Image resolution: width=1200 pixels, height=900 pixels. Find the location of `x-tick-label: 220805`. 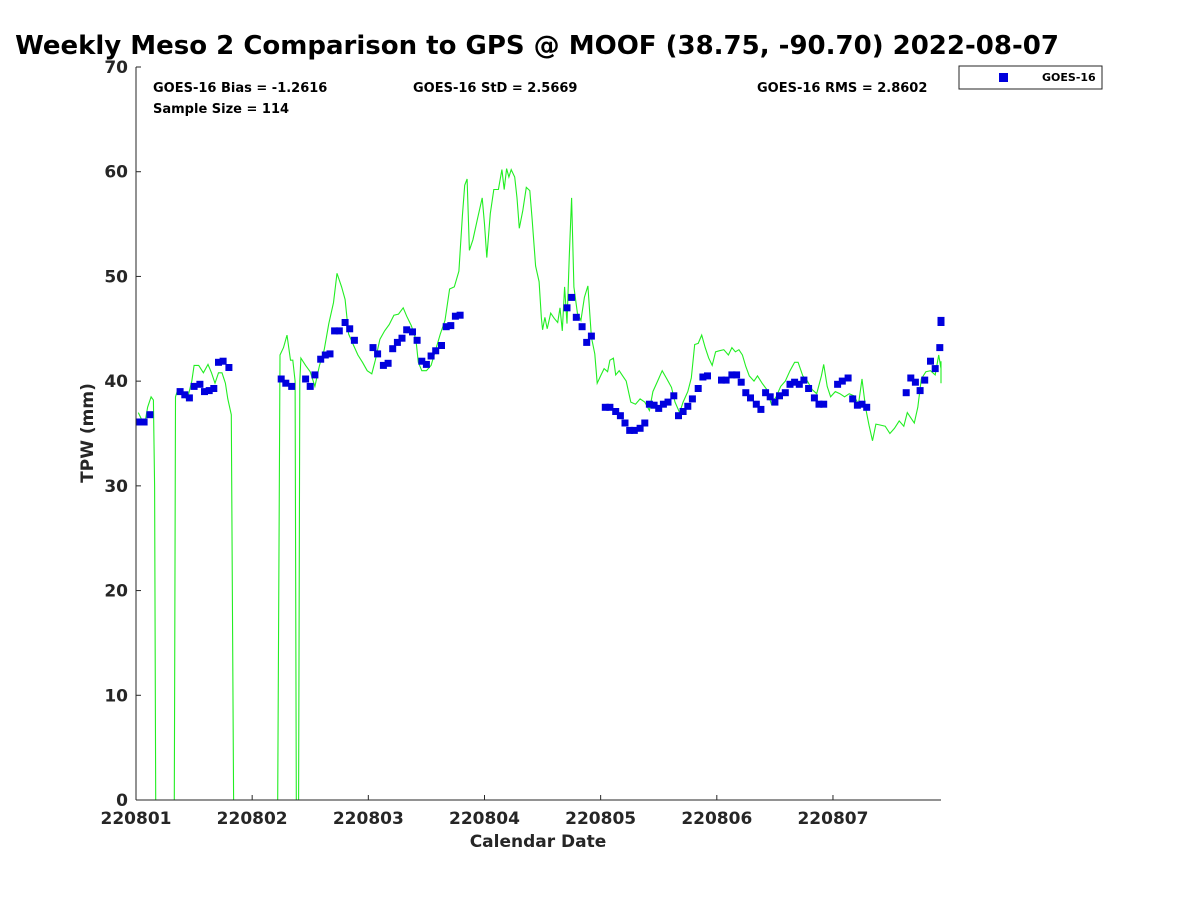

x-tick-label: 220805 is located at coordinates (600, 819).